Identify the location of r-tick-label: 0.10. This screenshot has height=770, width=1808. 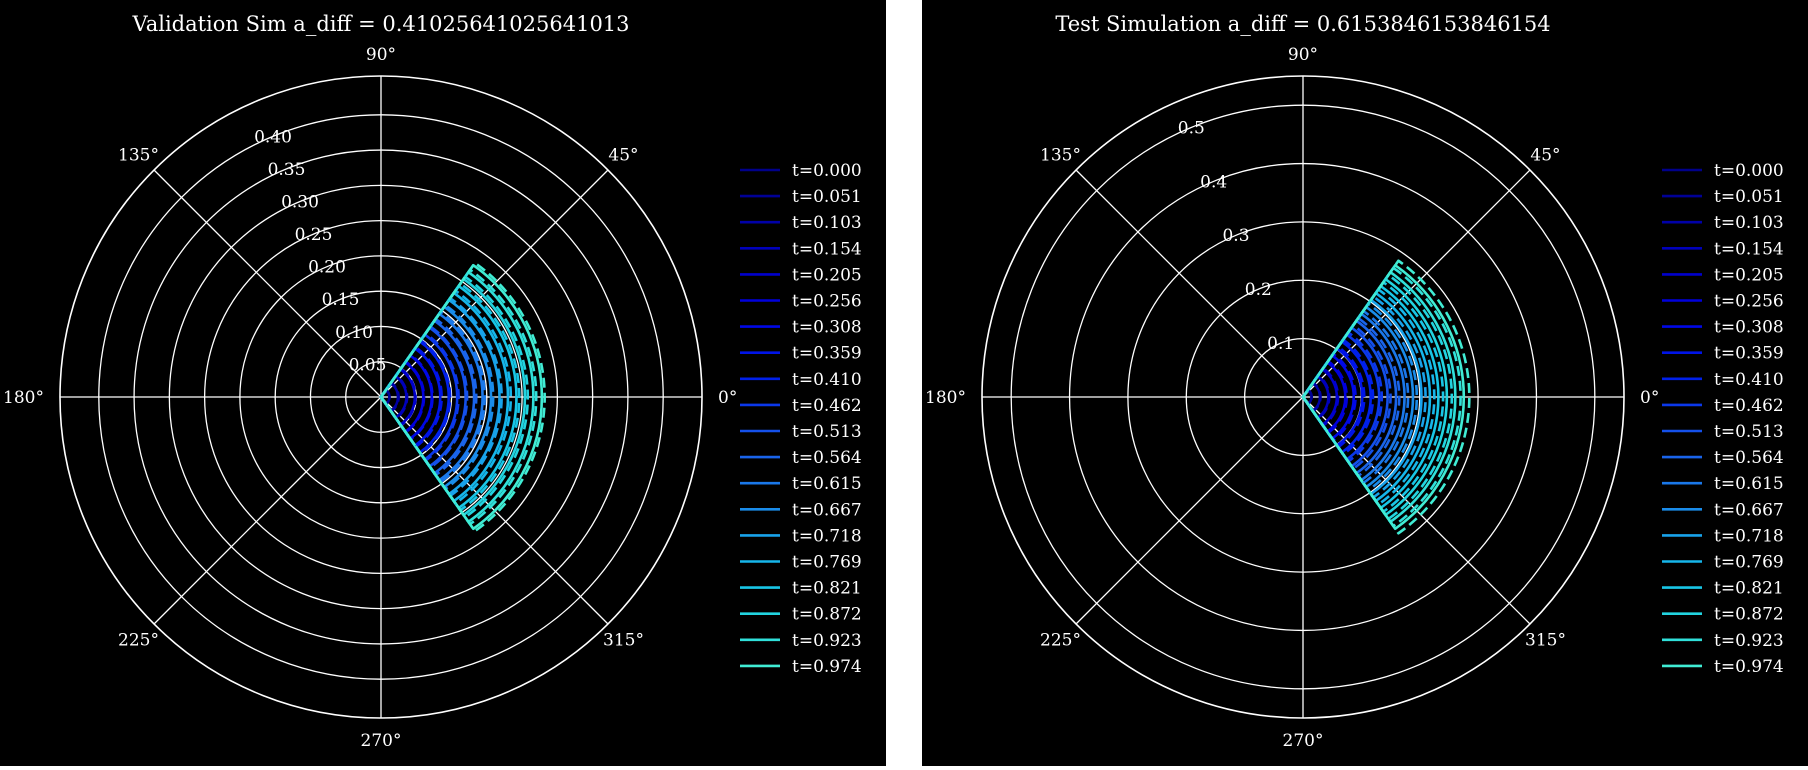
(354, 333).